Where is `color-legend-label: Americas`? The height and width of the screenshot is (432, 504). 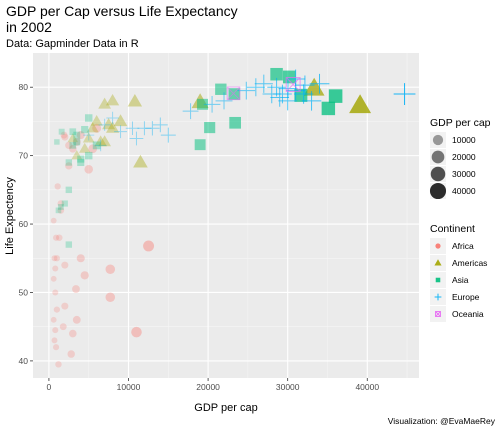
color-legend-label: Americas is located at coordinates (469, 263).